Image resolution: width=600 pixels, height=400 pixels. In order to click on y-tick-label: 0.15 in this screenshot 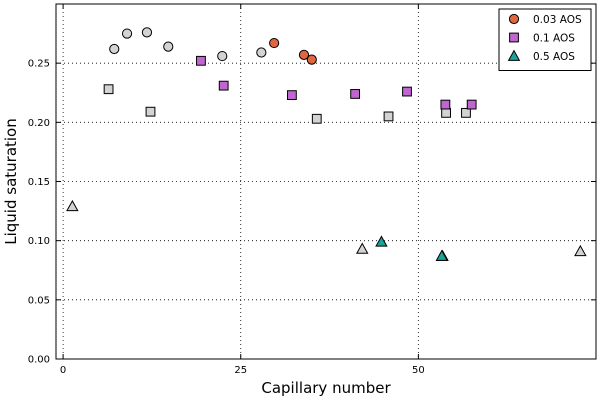, I will do `click(39, 182)`.